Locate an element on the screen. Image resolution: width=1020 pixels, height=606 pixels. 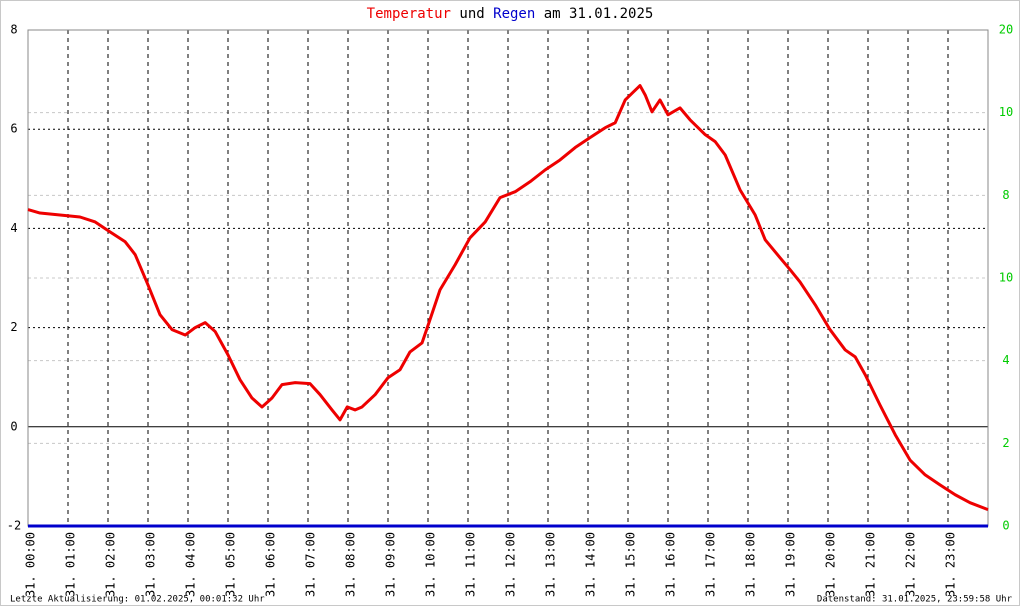
x-tick-label: 31. 12:00 is located at coordinates (511, 564).